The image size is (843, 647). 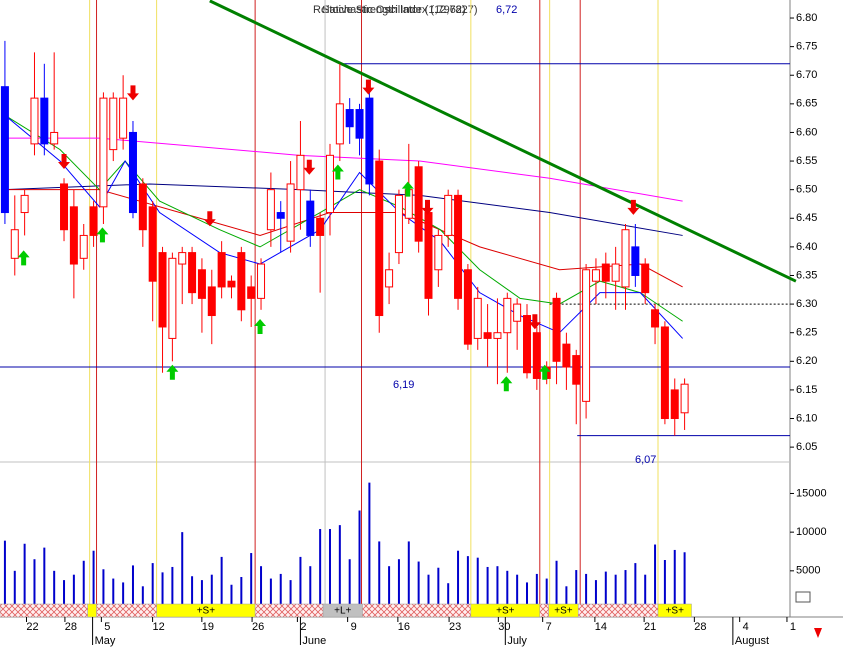 I want to click on y-tick-label: 6.30, so click(x=806, y=304).